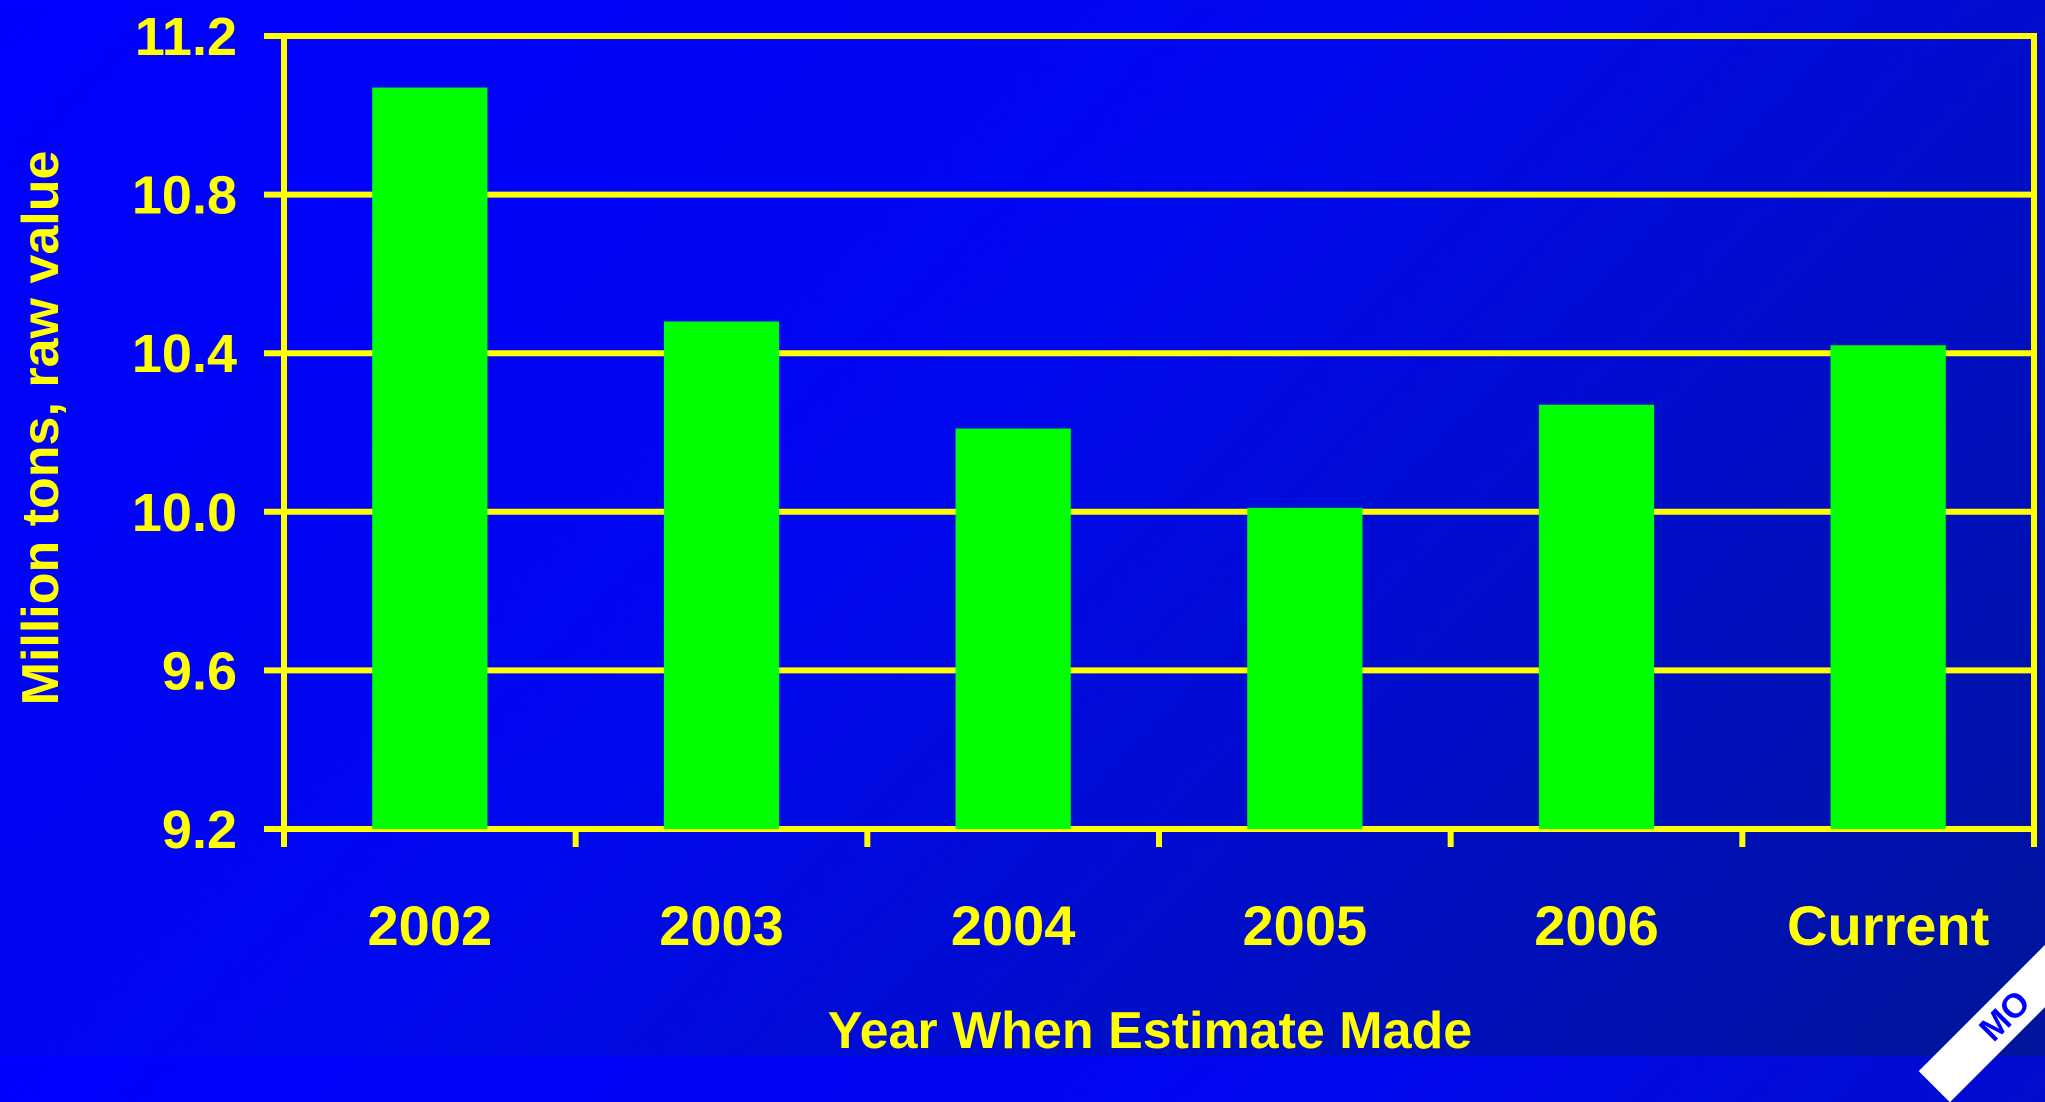 This screenshot has height=1102, width=2045. I want to click on x-tick-label: 2003, so click(721, 925).